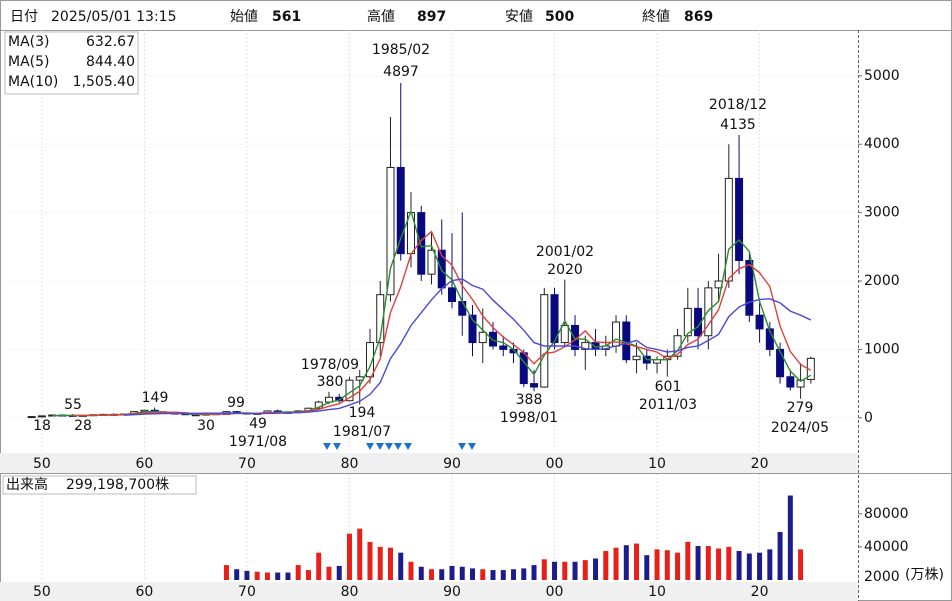  I want to click on annotation-label: 1981/07, so click(362, 432).